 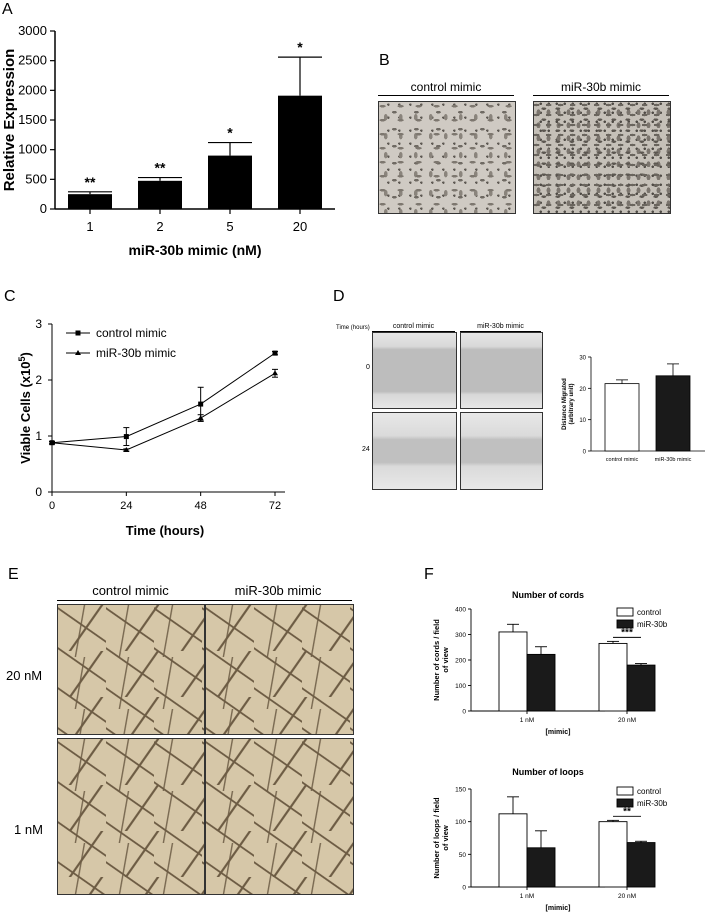 I want to click on chart-a-significance: **, so click(x=90, y=182).